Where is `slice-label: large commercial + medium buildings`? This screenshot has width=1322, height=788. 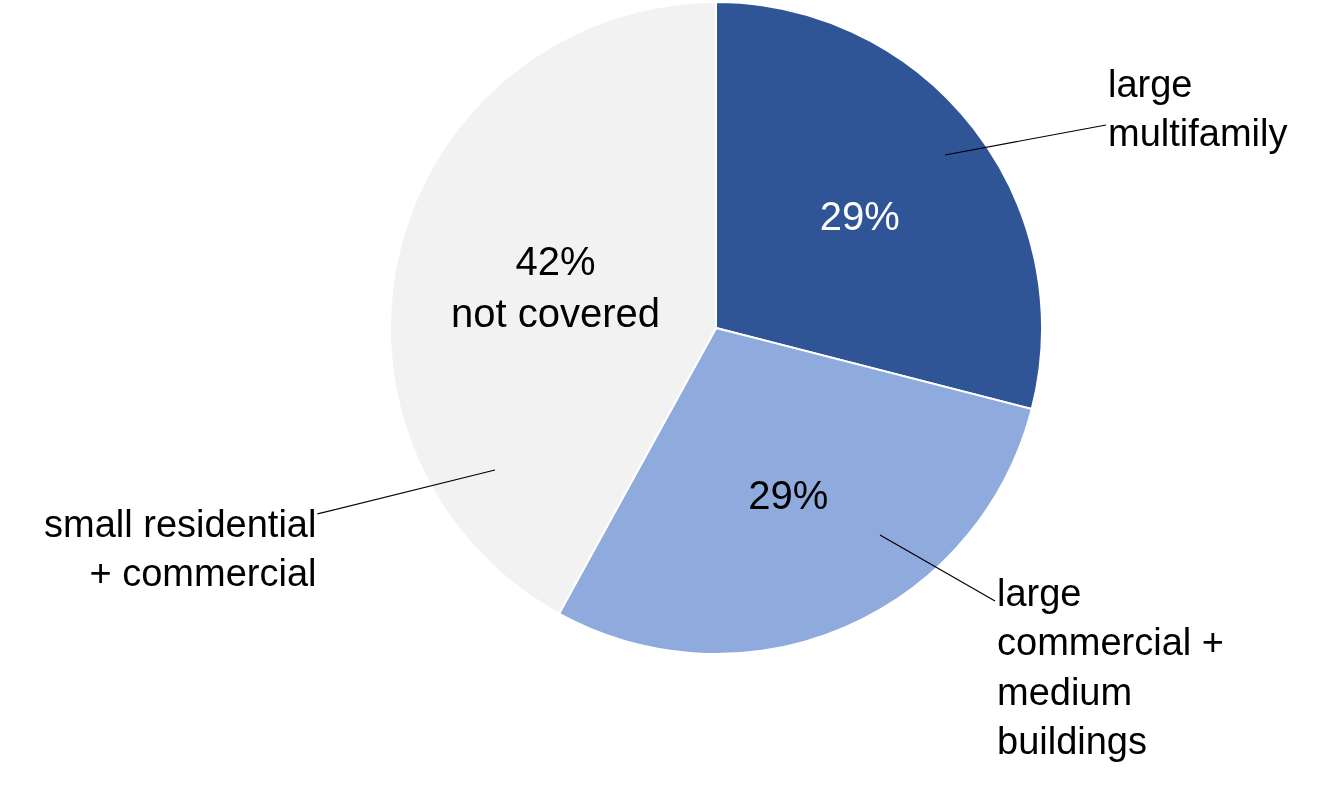 slice-label: large commercial + medium buildings is located at coordinates (1110, 667).